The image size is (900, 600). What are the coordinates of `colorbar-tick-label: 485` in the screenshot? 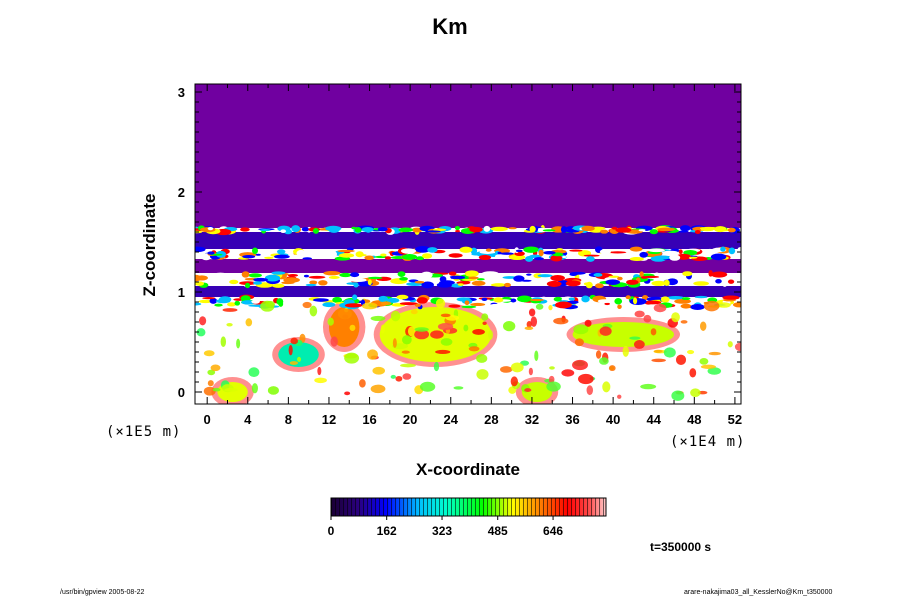 It's located at (498, 531).